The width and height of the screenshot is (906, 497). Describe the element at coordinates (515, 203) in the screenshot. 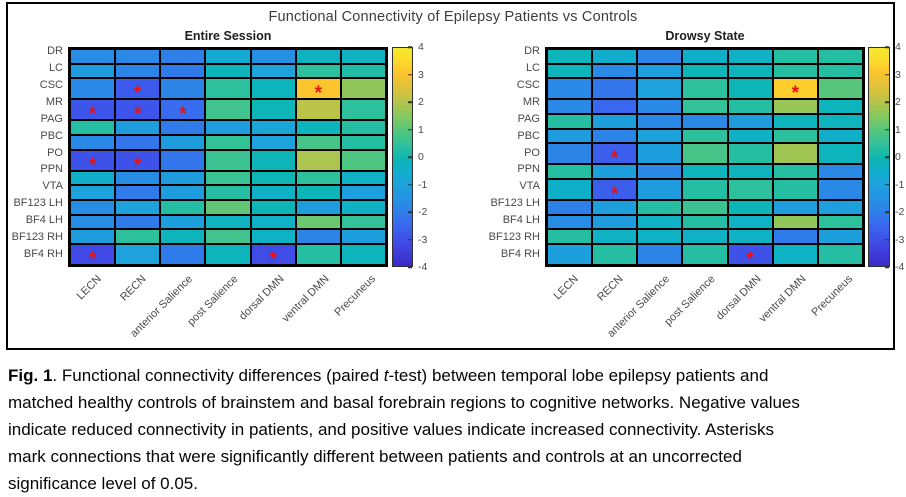

I see `row-label: BF123 LH` at that location.